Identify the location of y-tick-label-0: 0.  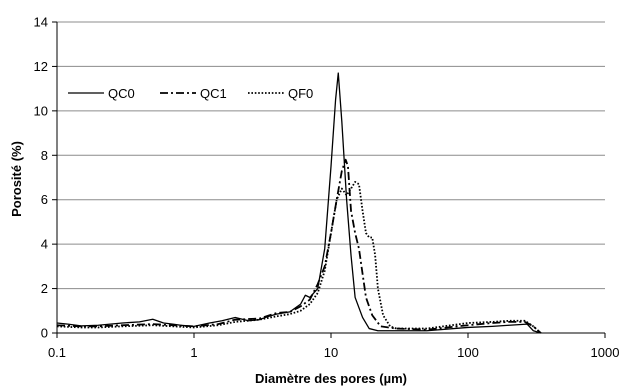
(44, 333).